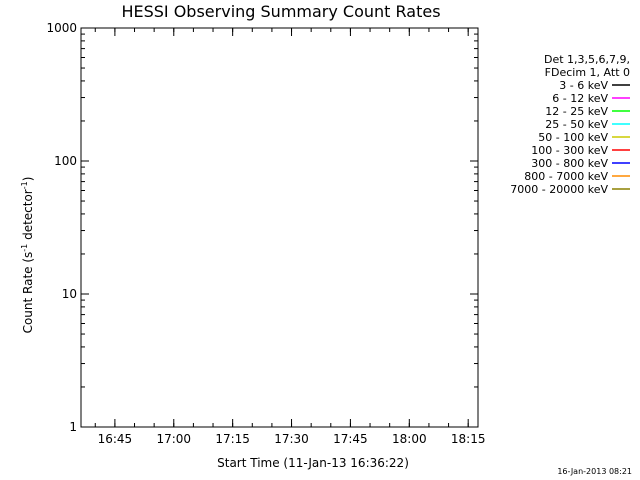 This screenshot has height=480, width=640. What do you see at coordinates (73, 427) in the screenshot?
I see `y-tick-label: 1` at bounding box center [73, 427].